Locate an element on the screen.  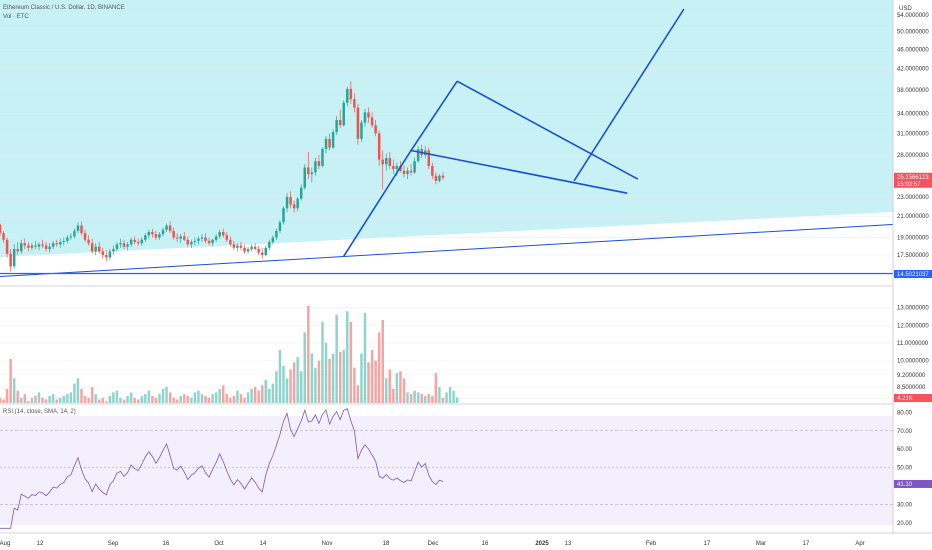
trendline-impulse is located at coordinates (434, 115).